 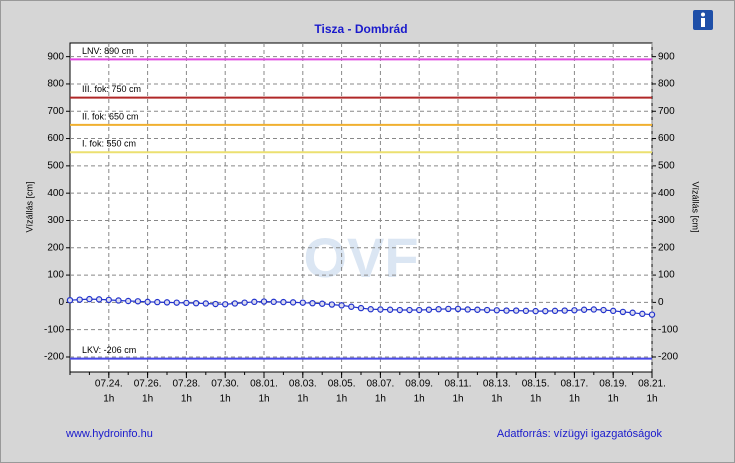 I want to click on x-tick-label: 08.09., so click(x=419, y=384).